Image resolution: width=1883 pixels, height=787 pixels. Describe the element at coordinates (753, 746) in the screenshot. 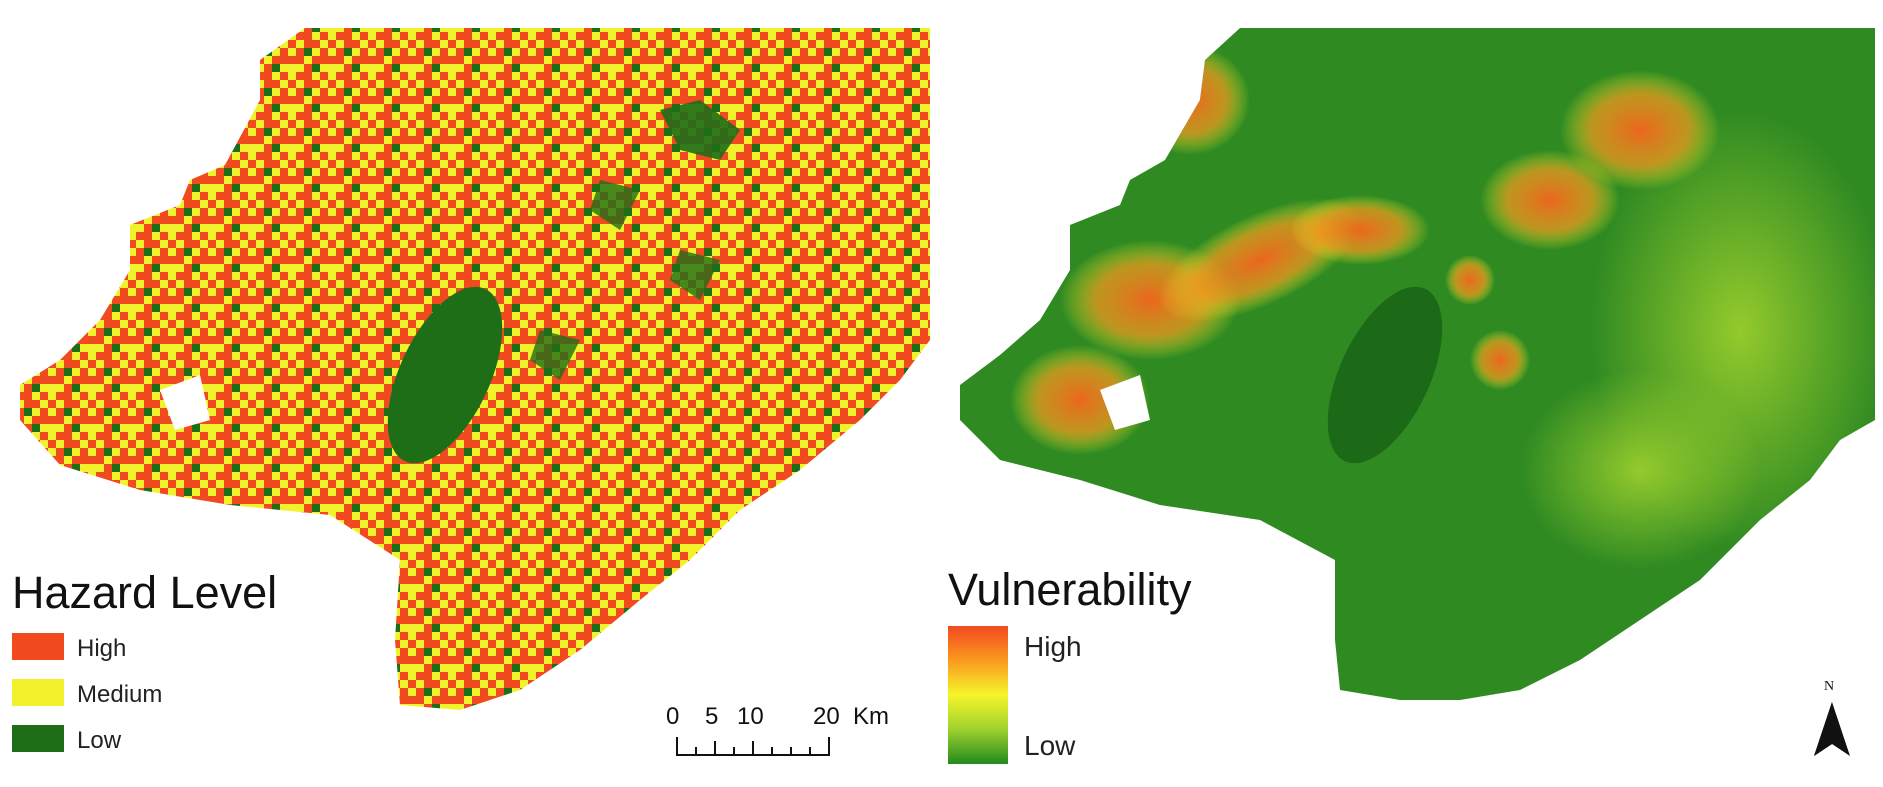

I see `scale-bar` at that location.